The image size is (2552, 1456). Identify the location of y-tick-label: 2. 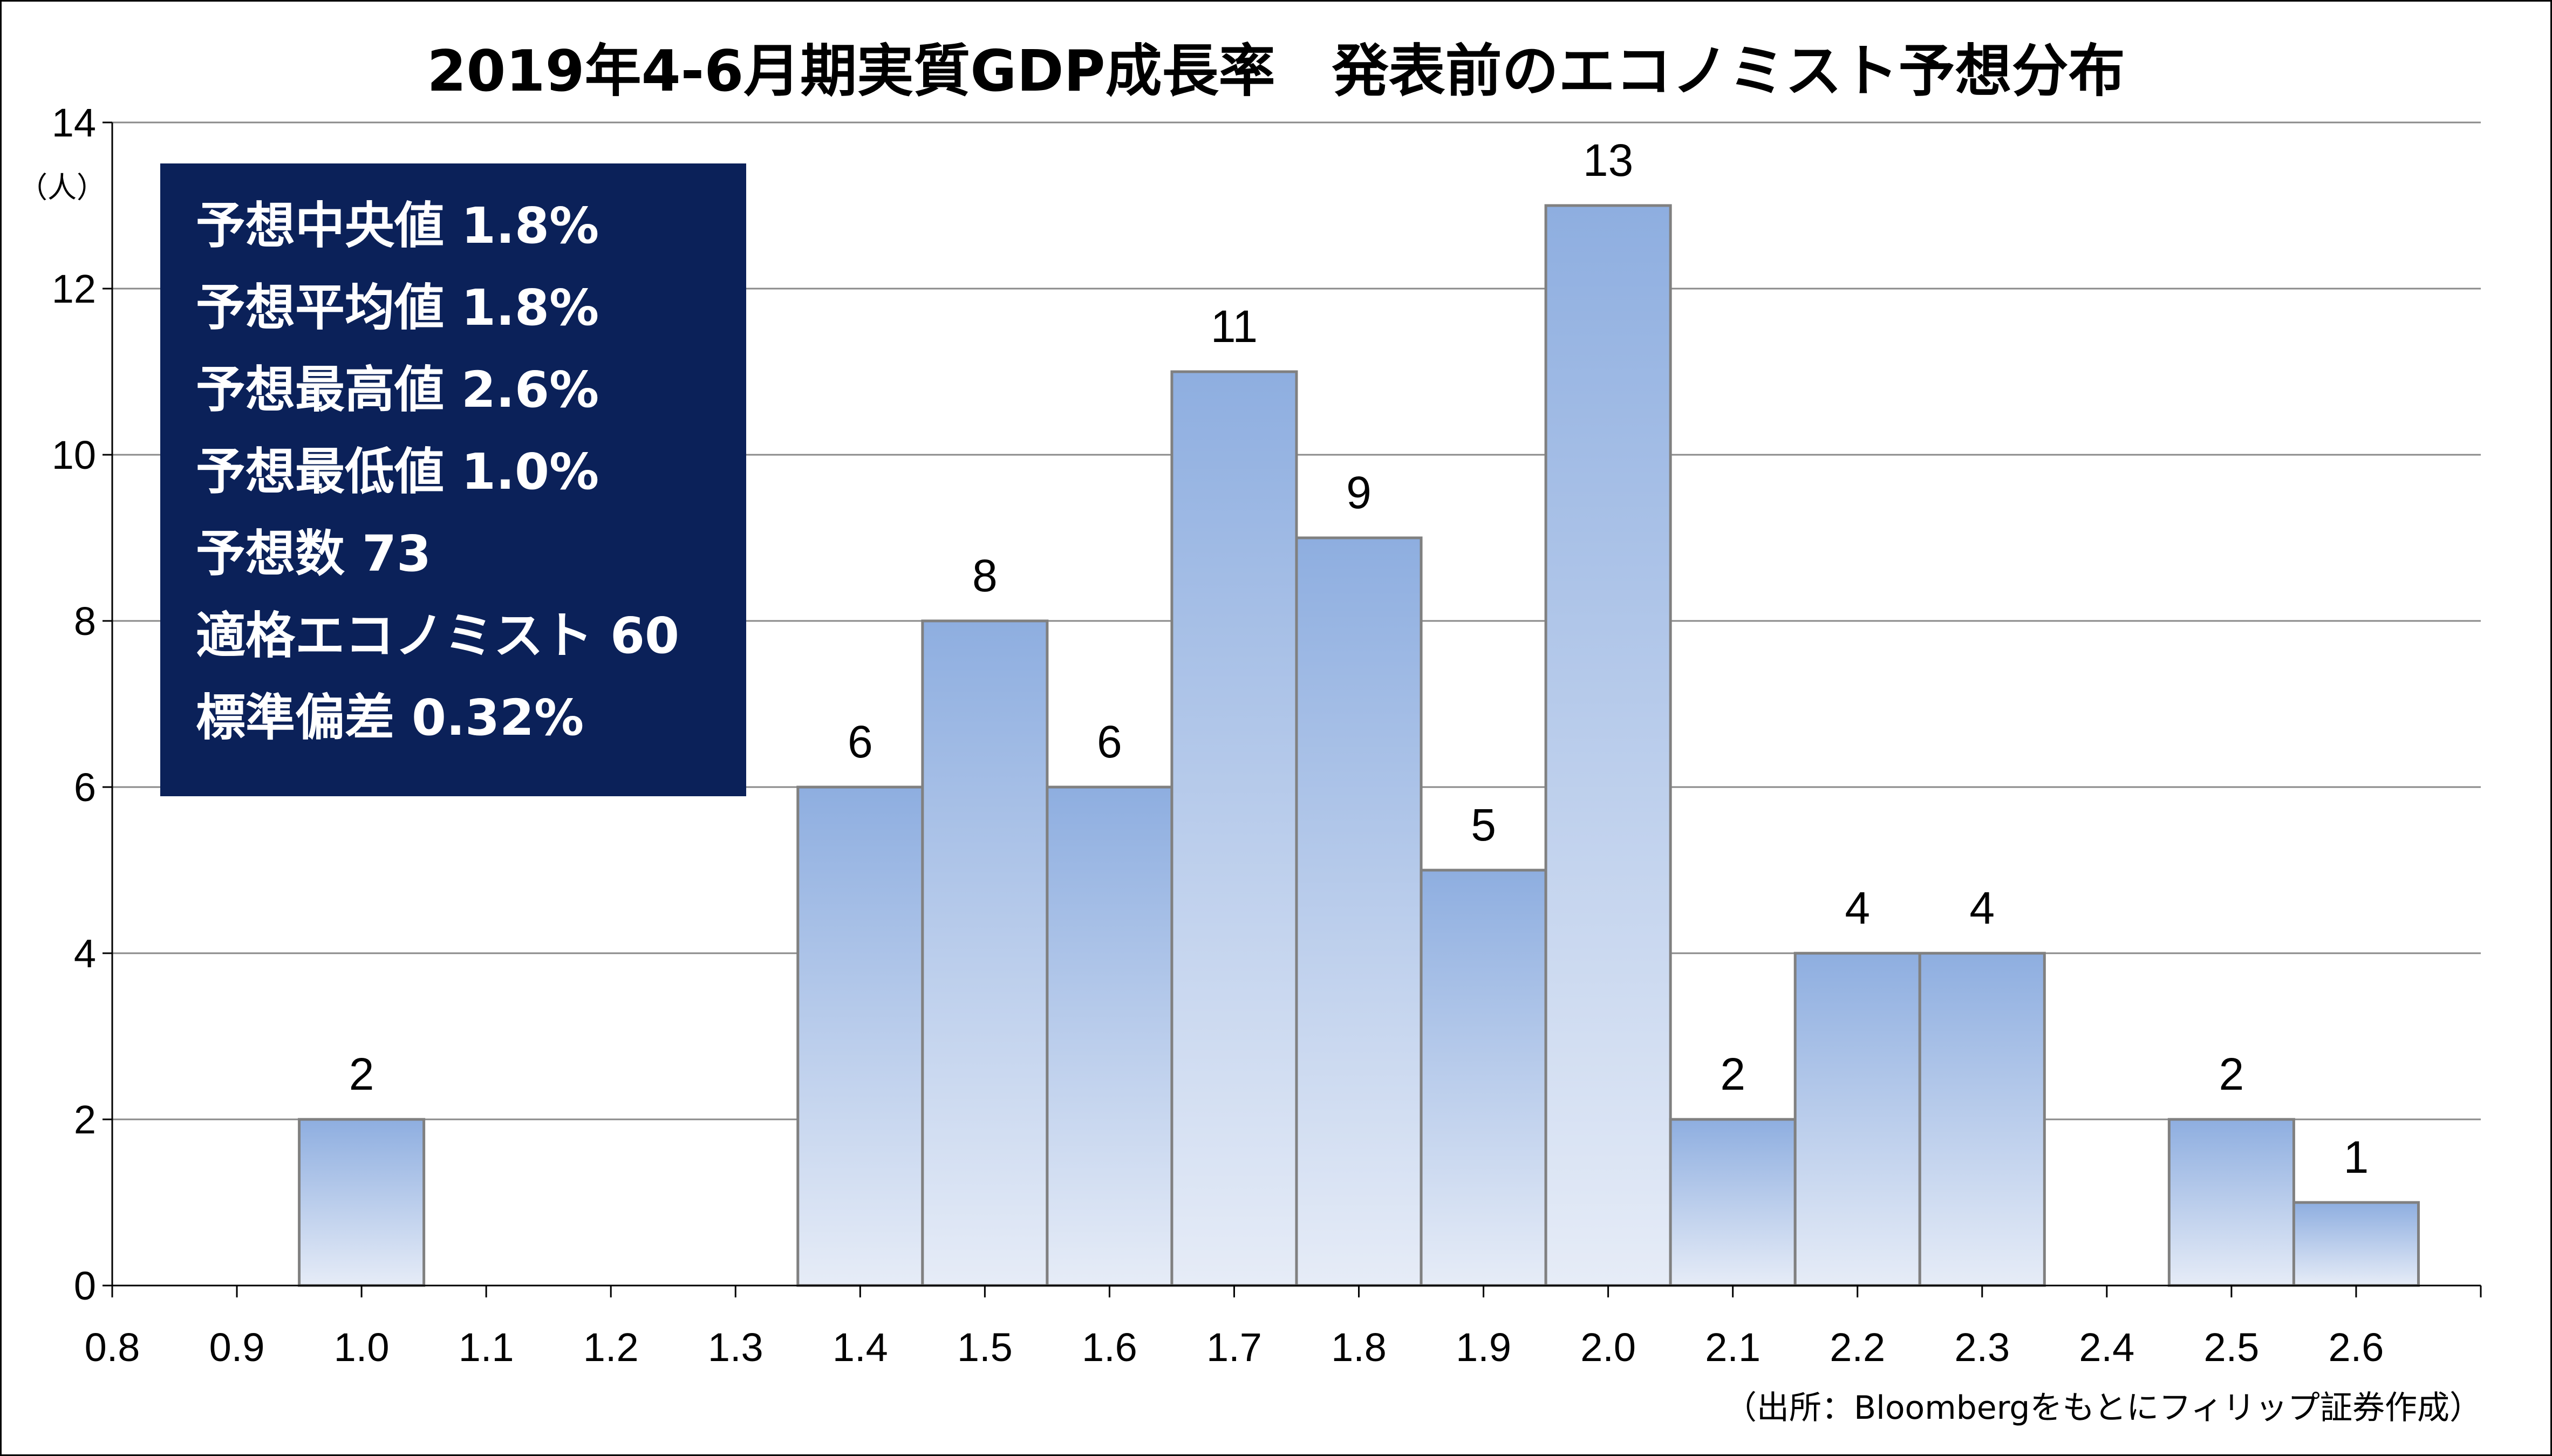
(85, 1119).